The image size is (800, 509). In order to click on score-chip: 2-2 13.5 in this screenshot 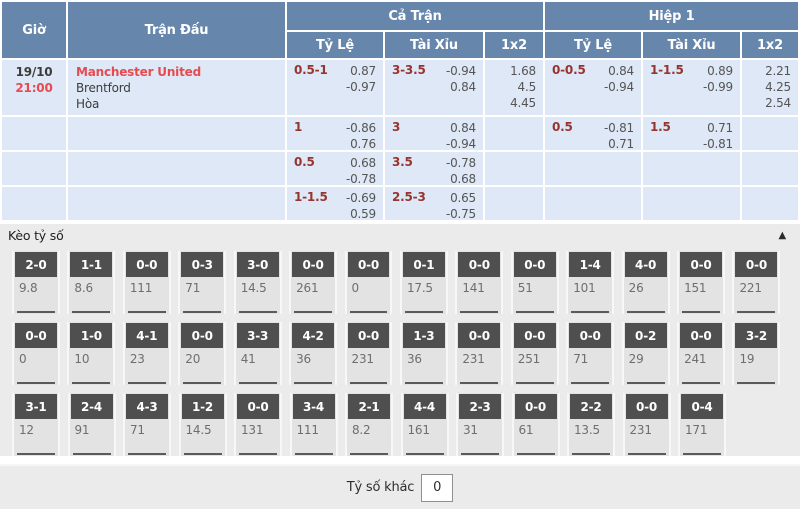, I will do `click(591, 424)`.